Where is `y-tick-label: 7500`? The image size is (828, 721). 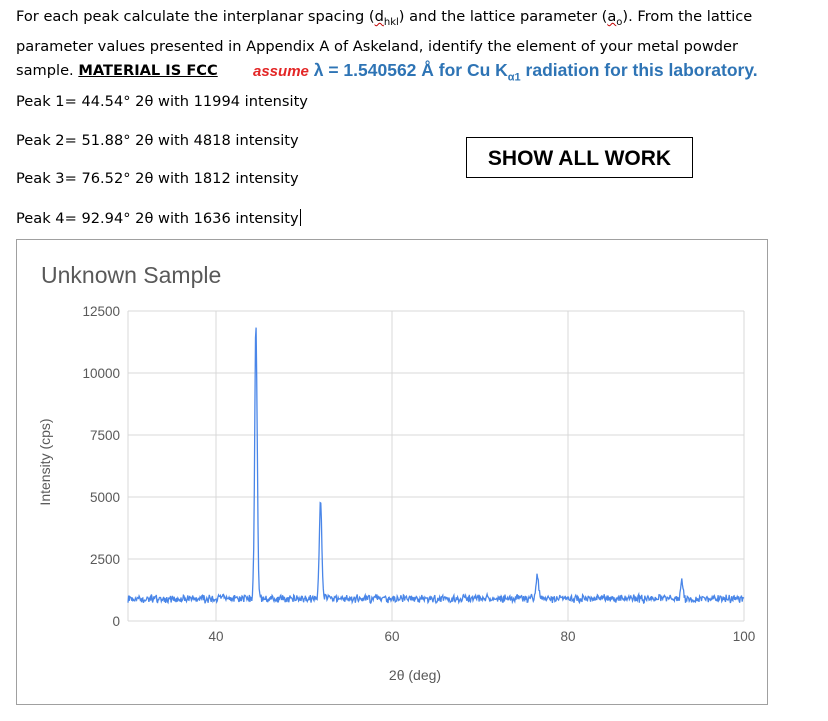 y-tick-label: 7500 is located at coordinates (105, 435).